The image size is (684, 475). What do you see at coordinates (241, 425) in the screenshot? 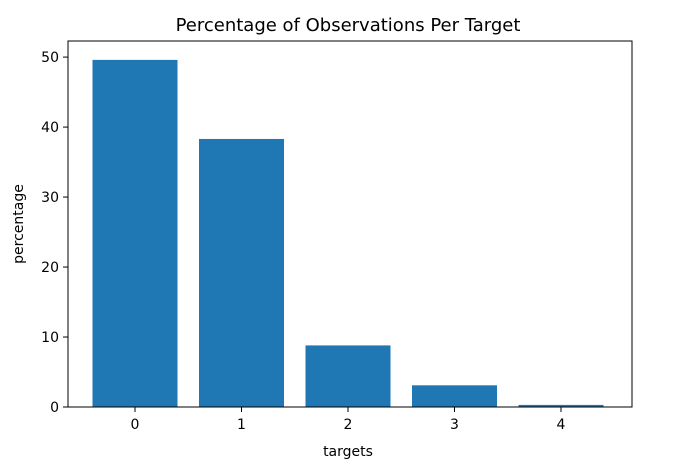
I see `x-tick-label: 1` at bounding box center [241, 425].